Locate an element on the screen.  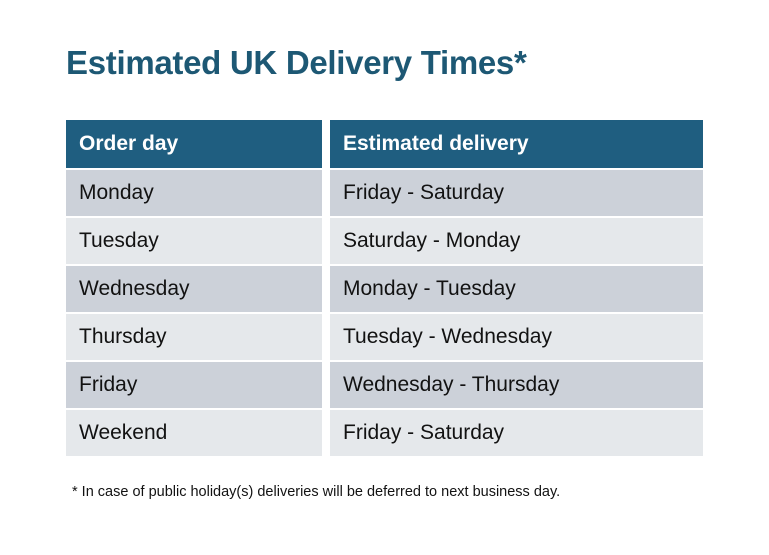
cell-order-day: Wednesday is located at coordinates (194, 289).